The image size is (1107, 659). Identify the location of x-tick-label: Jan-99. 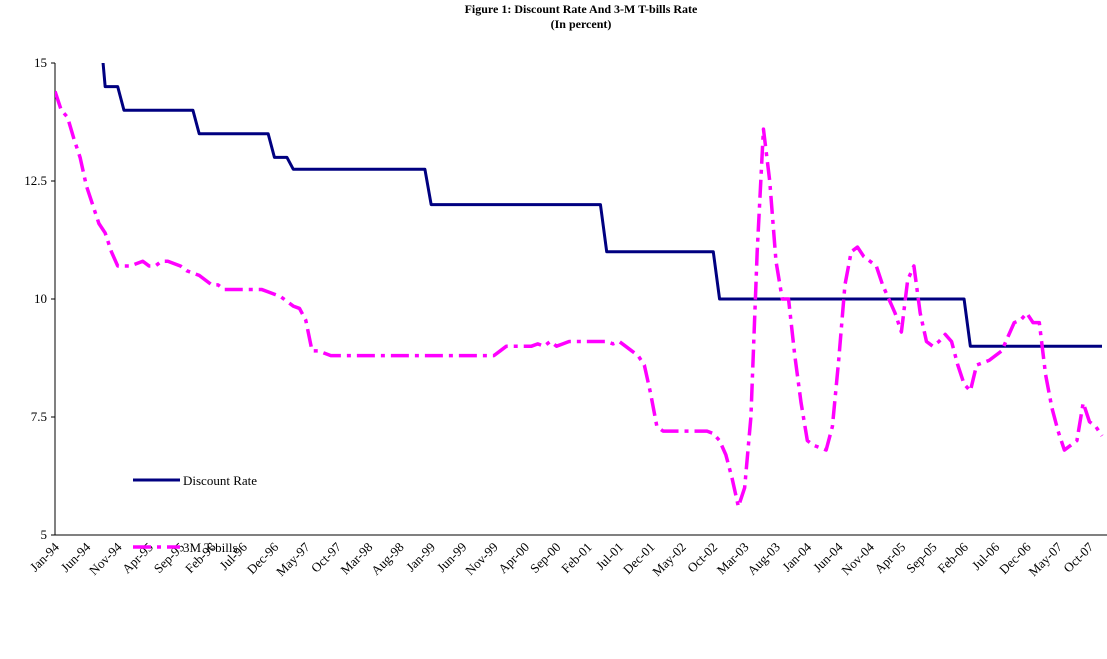
(420, 556).